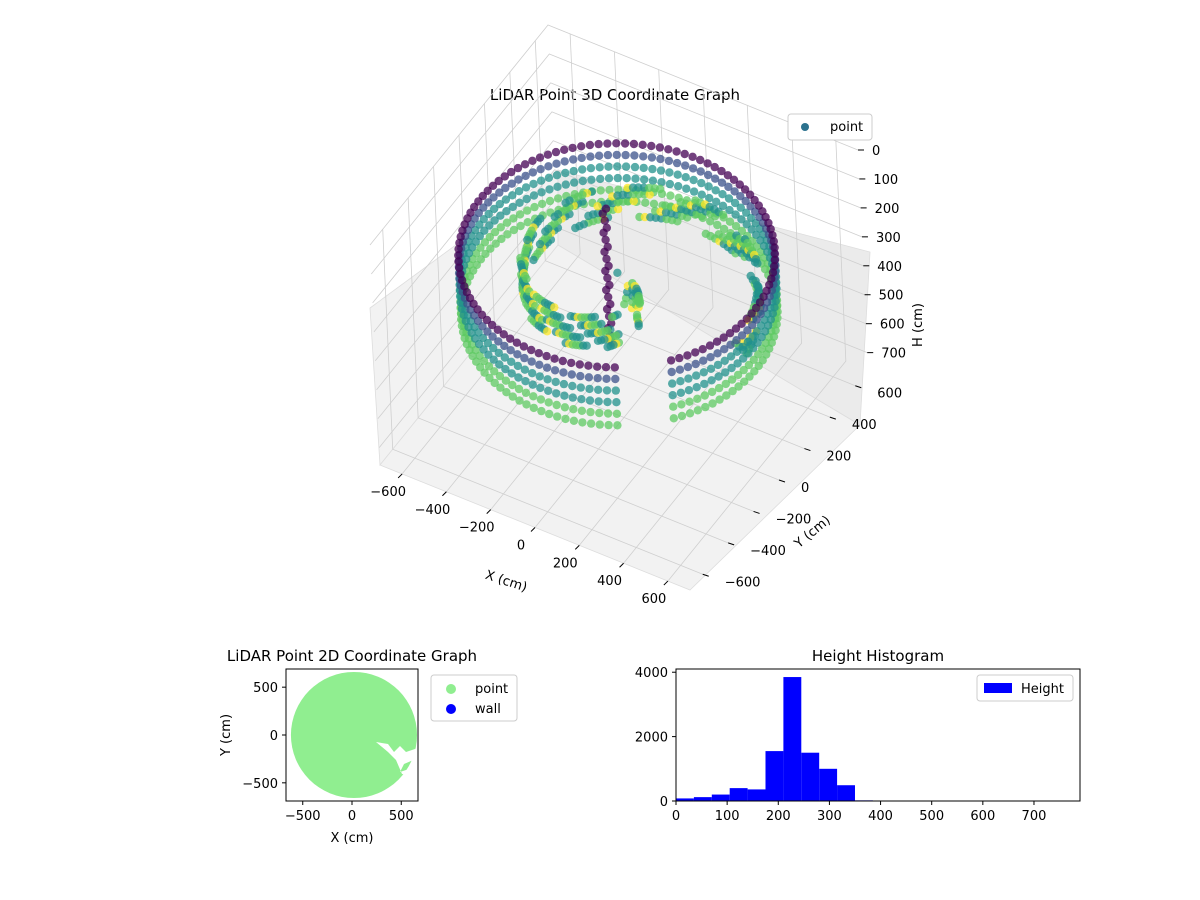  I want to click on tick-x-3d, so click(533, 529).